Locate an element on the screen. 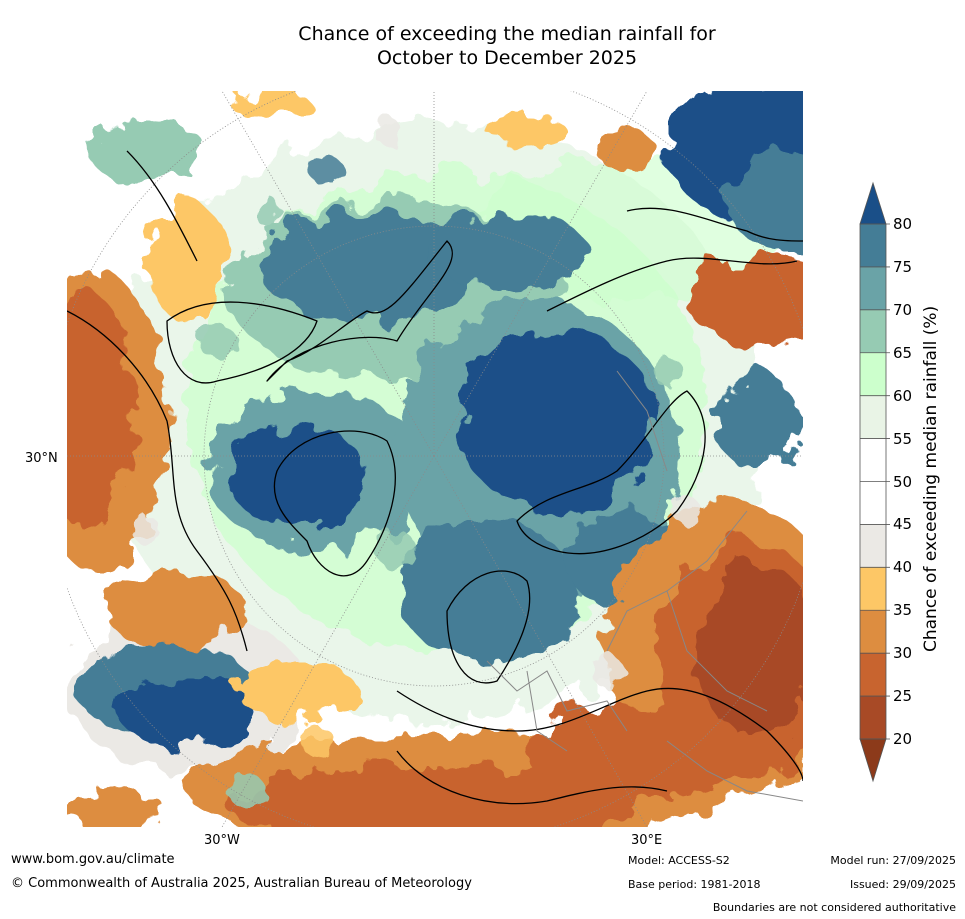 Image resolution: width=965 pixels, height=919 pixels. base-period: Base period: 1981-2018 is located at coordinates (694, 884).